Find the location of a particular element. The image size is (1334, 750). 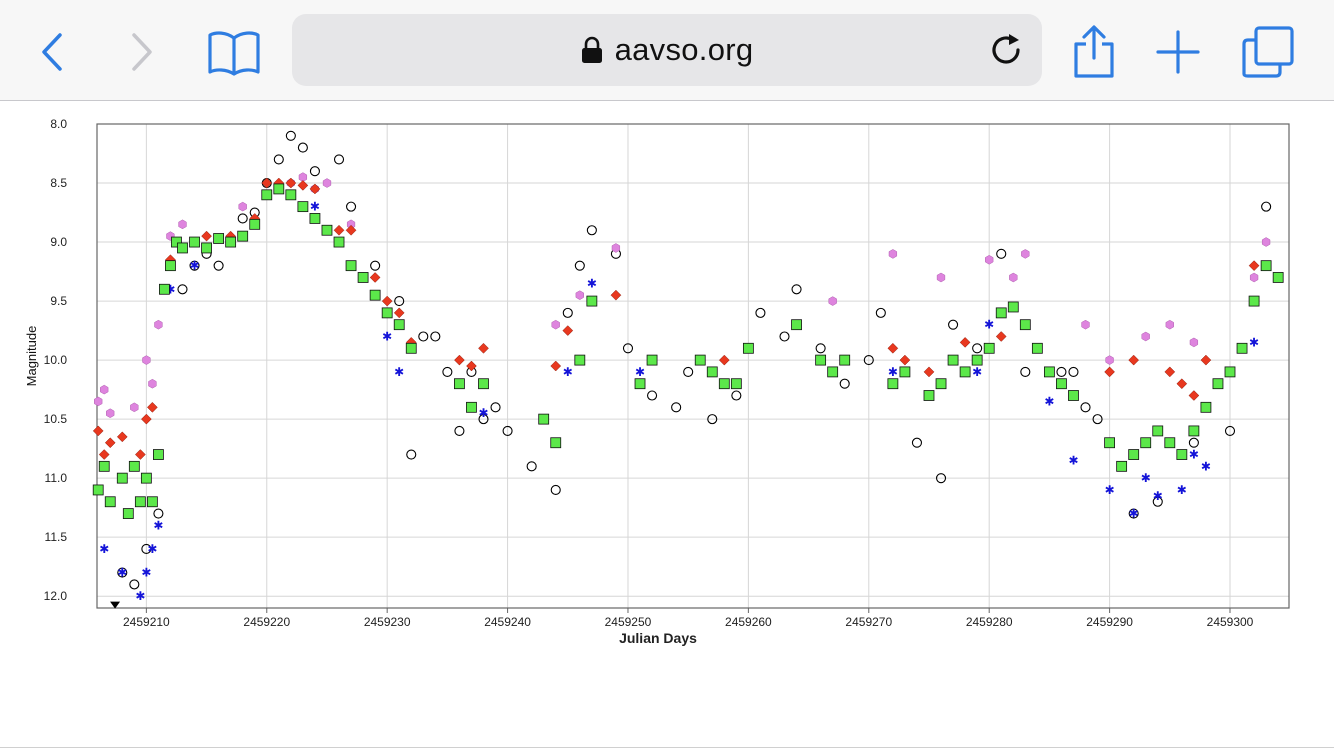

lock-icon is located at coordinates (592, 50).